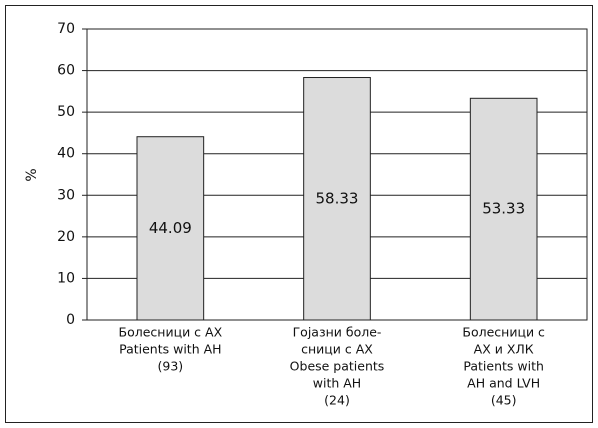 This screenshot has width=598, height=428. I want to click on x-tick-label: Obese patients, so click(337, 366).